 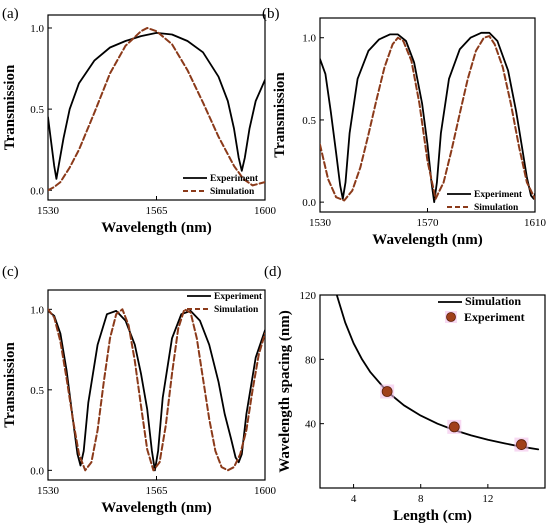 I want to click on panel-label: (a), so click(x=10, y=14).